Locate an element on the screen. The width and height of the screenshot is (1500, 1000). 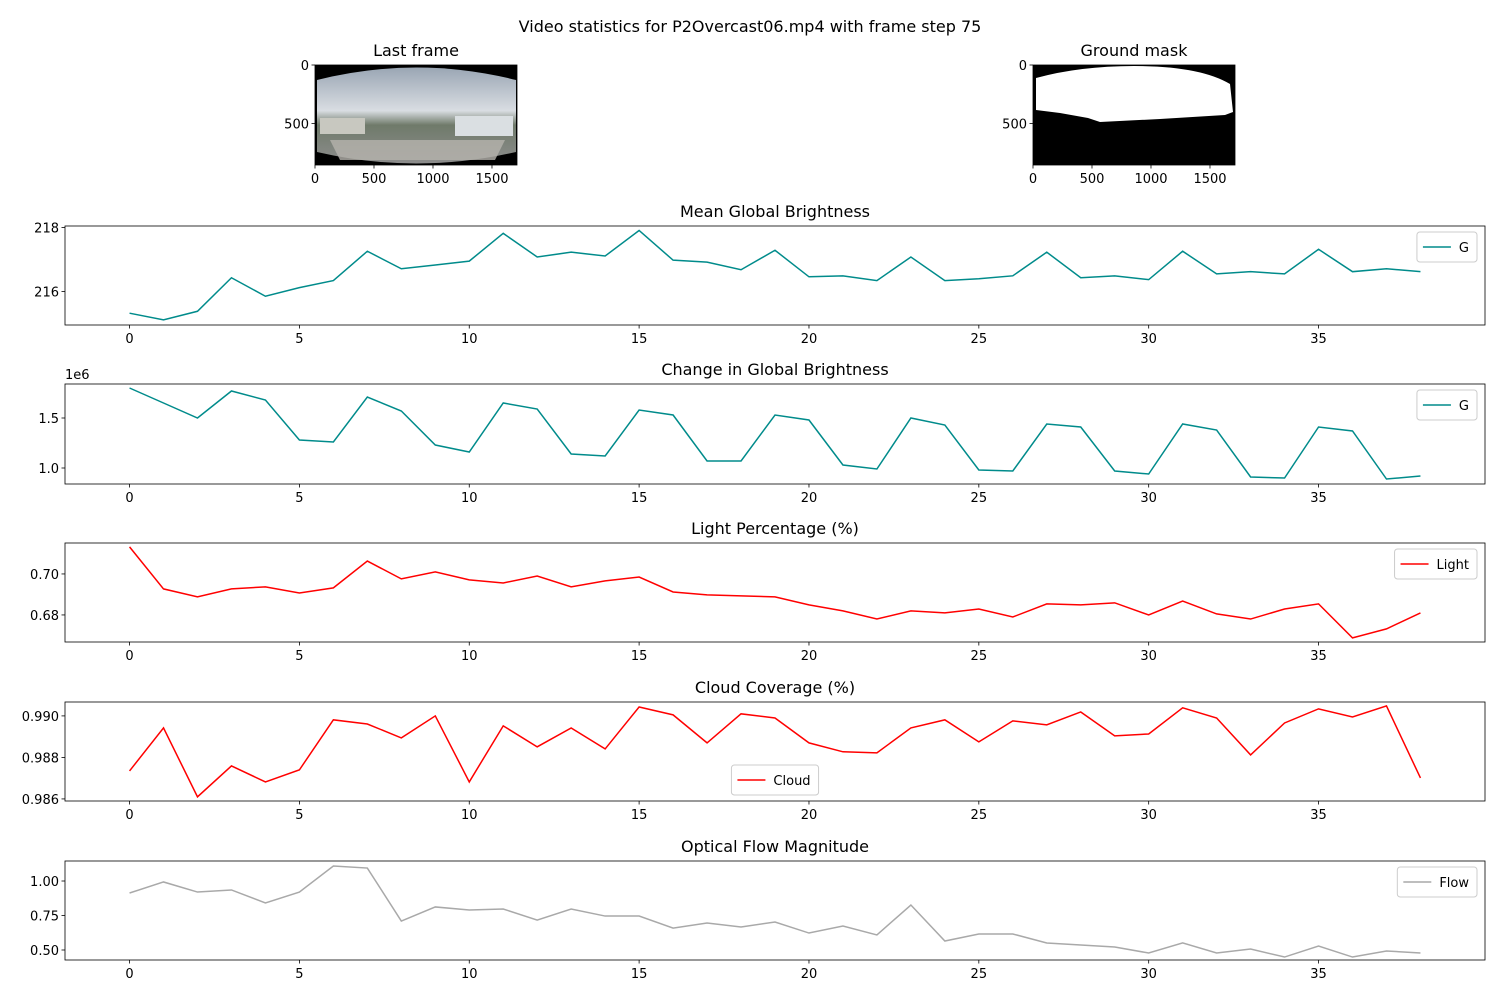
axes-title: Ground mask is located at coordinates (1135, 50).